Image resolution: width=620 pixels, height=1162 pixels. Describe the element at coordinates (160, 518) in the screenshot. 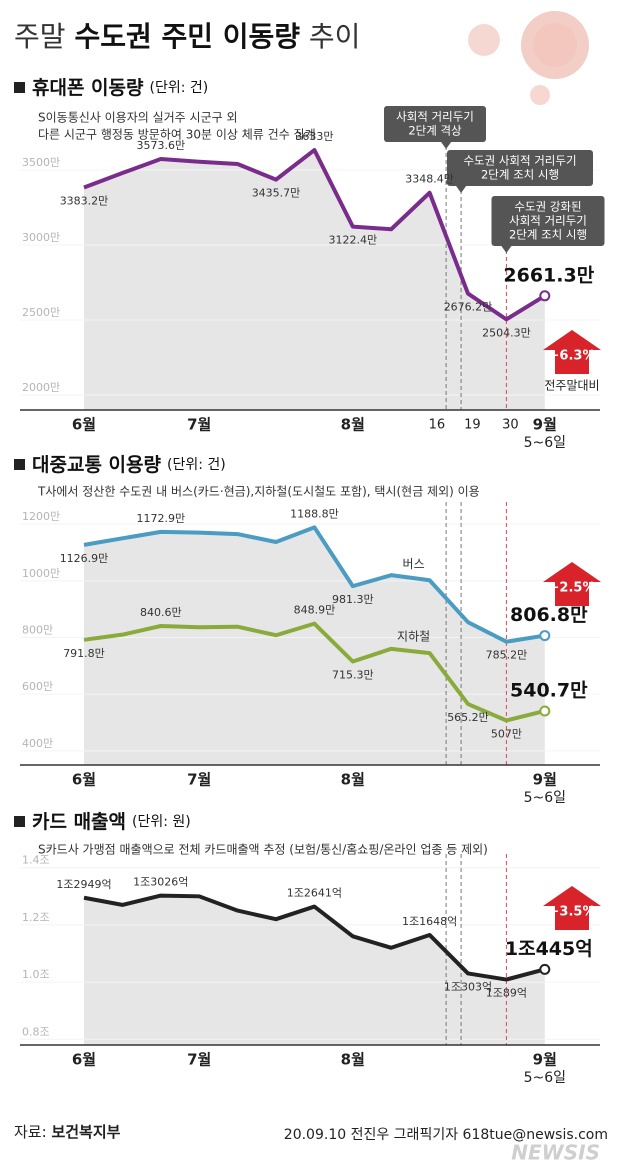

I see `value-label: 1172.9만` at that location.